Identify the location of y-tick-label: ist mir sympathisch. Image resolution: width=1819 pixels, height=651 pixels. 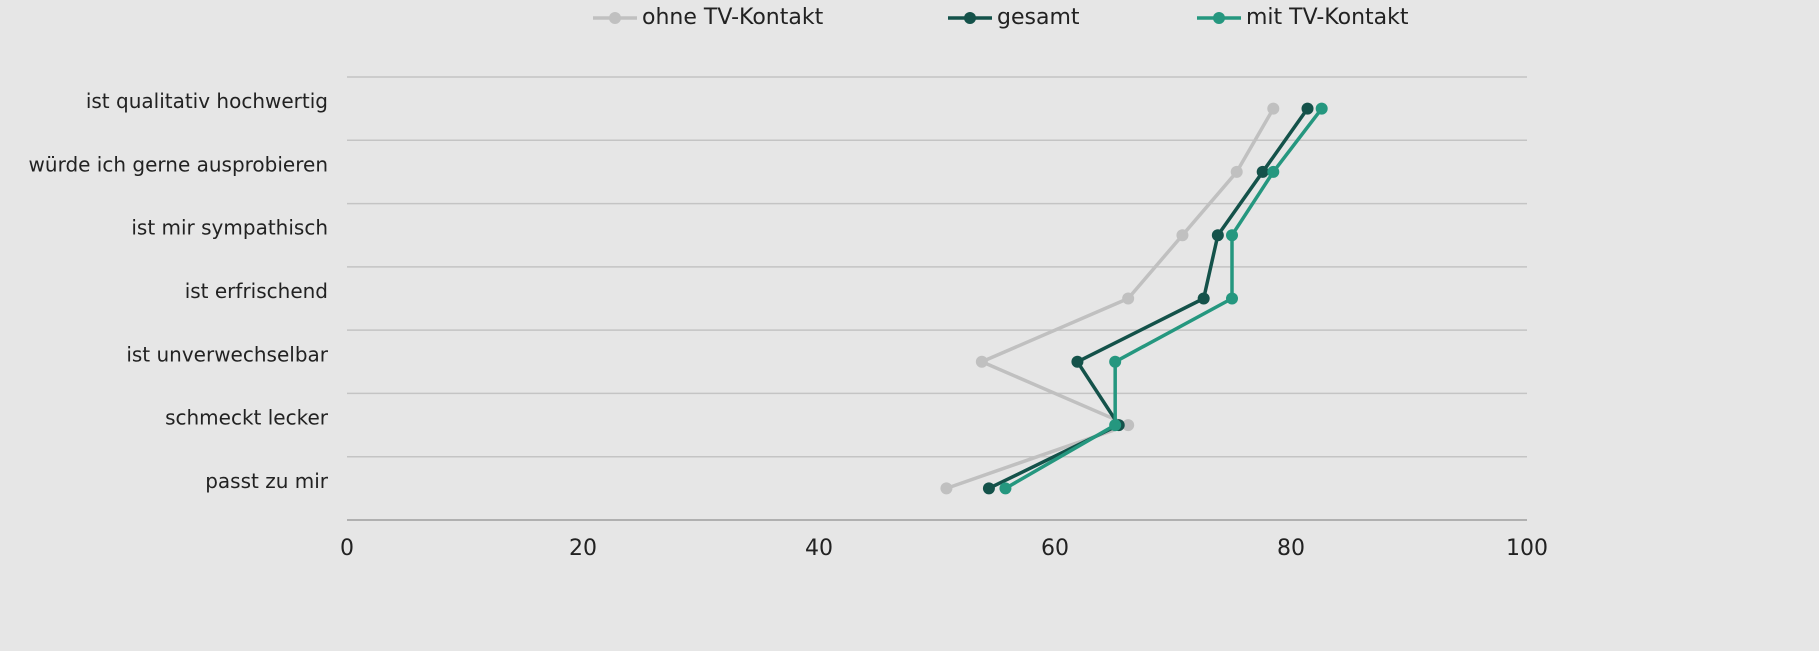
(229, 228).